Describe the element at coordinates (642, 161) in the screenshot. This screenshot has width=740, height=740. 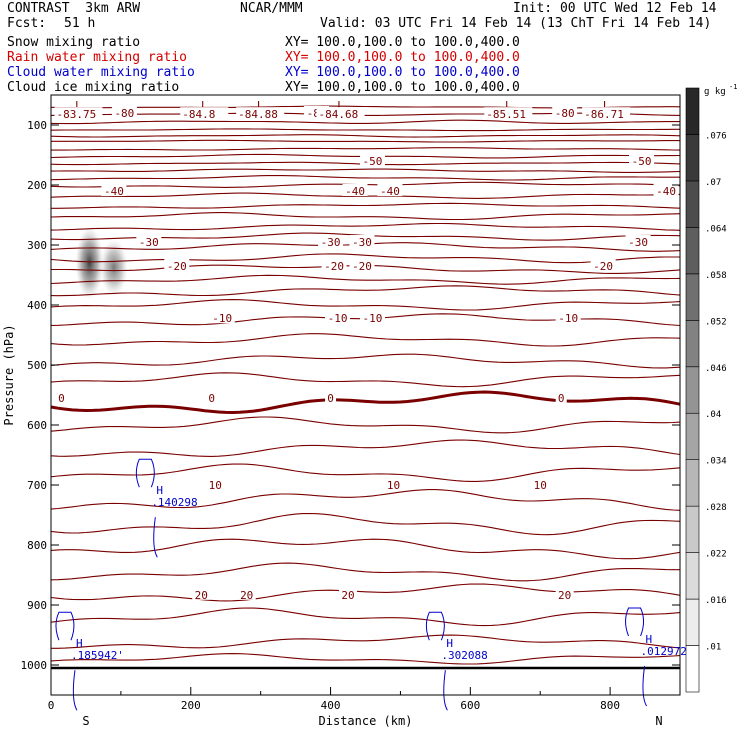
I see `contour-label: -50` at that location.